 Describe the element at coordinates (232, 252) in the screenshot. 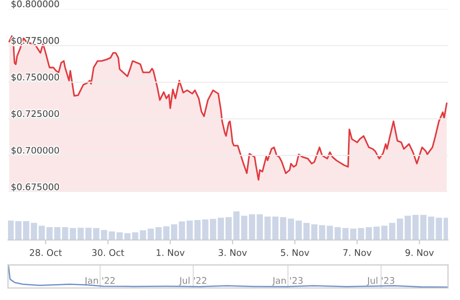

I see `x-tick-label: 3. Nov` at that location.